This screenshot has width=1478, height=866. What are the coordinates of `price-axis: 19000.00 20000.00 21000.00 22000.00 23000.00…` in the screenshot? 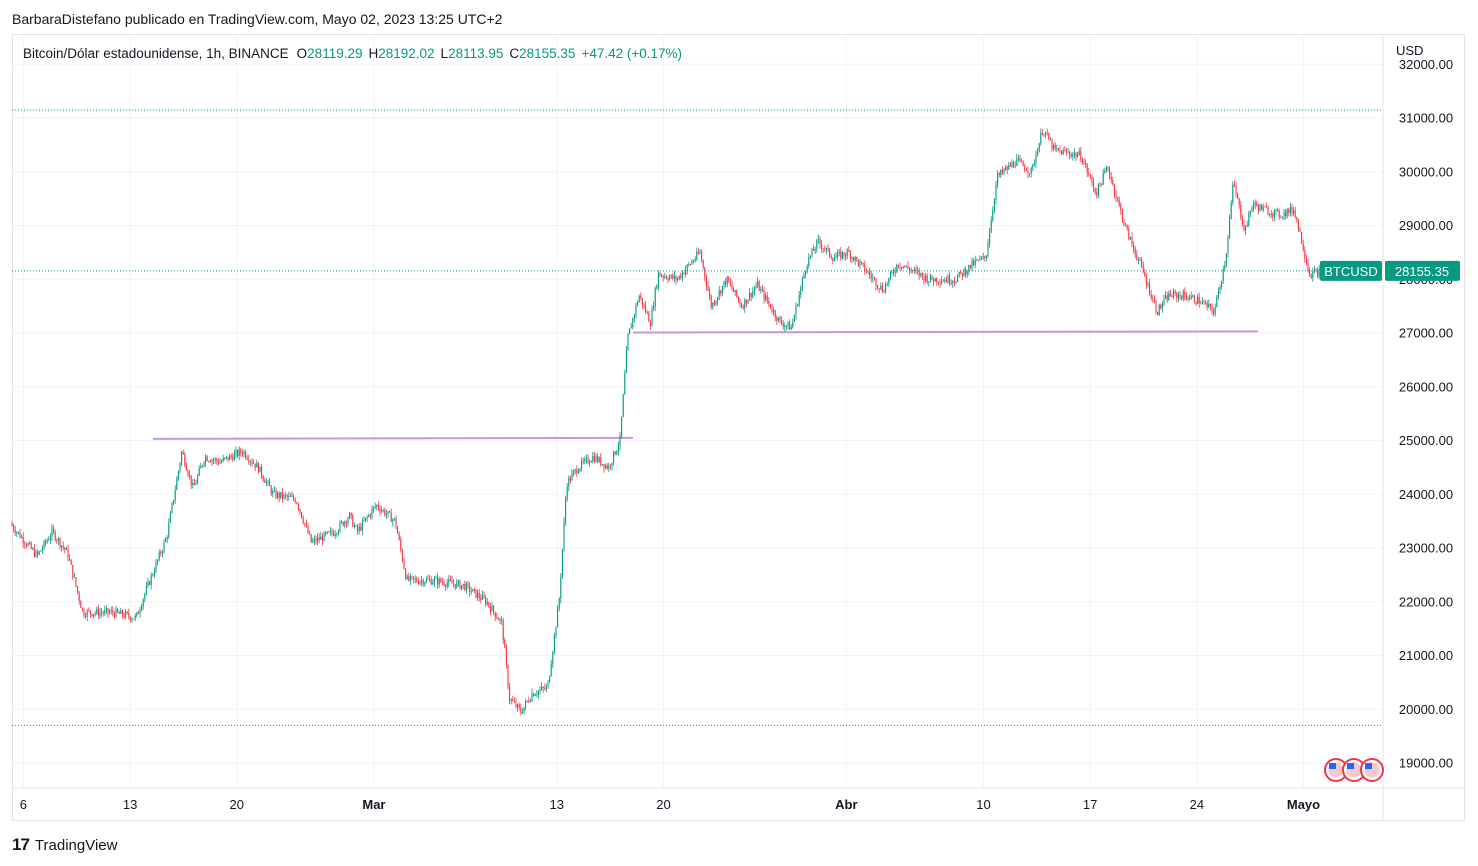 It's located at (1426, 414).